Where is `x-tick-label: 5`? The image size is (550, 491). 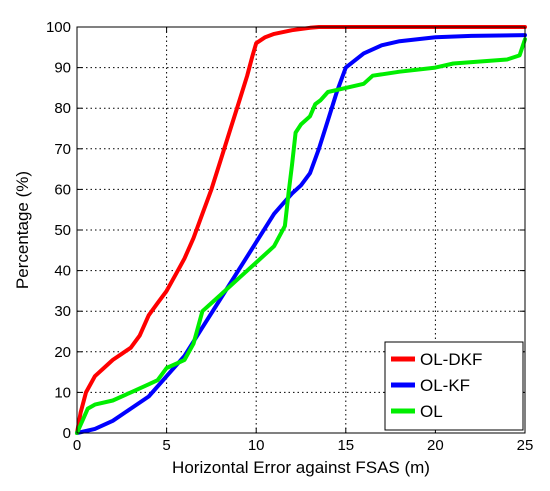 x-tick-label: 5 is located at coordinates (166, 445).